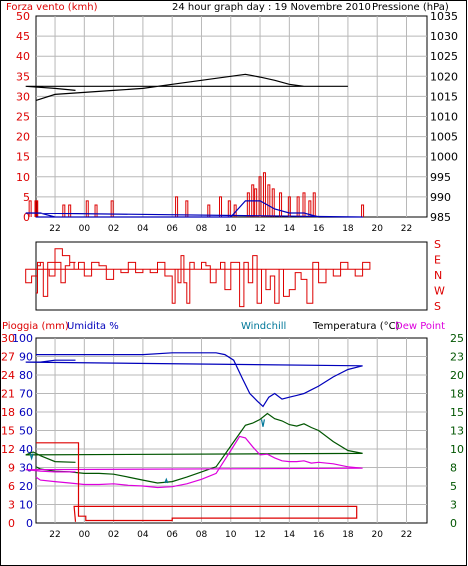 The height and width of the screenshot is (566, 468). I want to click on bottom-x-tick-label: 16, so click(319, 535).